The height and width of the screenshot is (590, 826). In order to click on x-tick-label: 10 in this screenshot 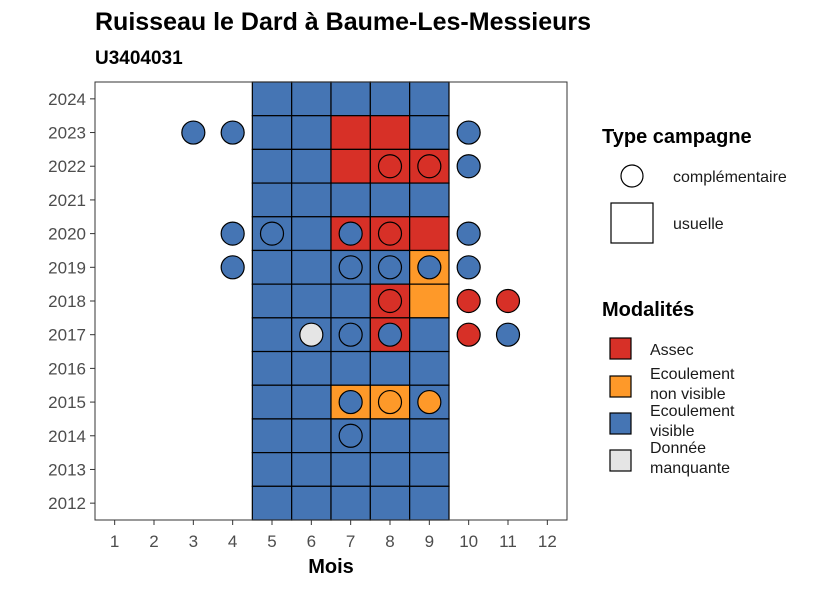, I will do `click(468, 541)`.